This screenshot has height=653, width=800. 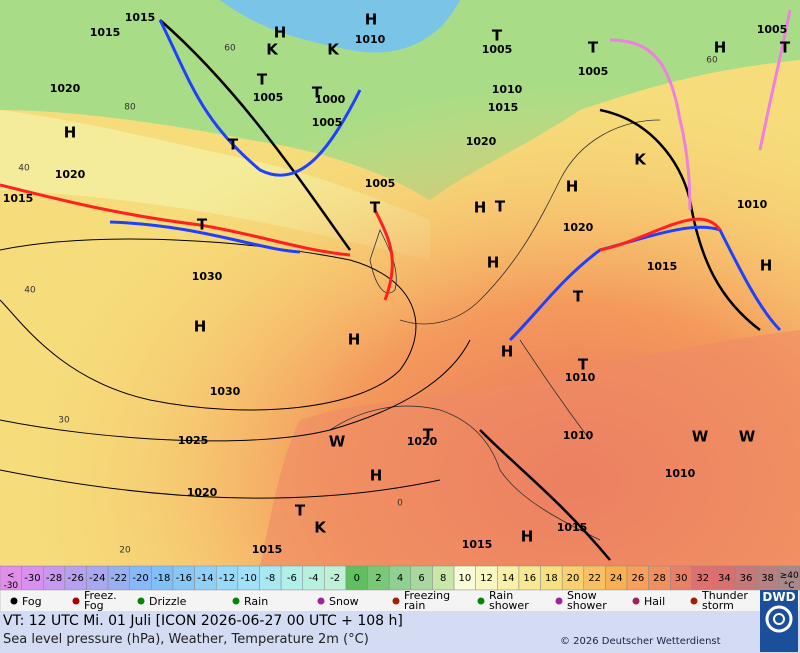 I want to click on temperature-contour-label: 40, so click(x=30, y=291).